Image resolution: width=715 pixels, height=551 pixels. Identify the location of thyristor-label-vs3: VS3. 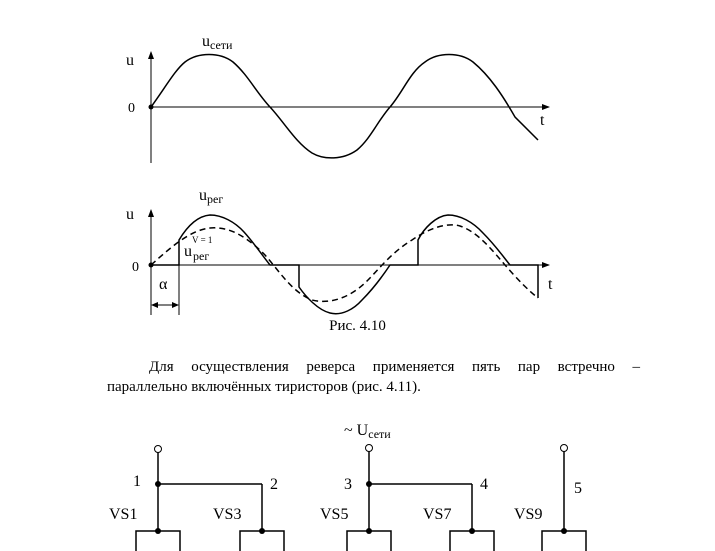
(227, 514).